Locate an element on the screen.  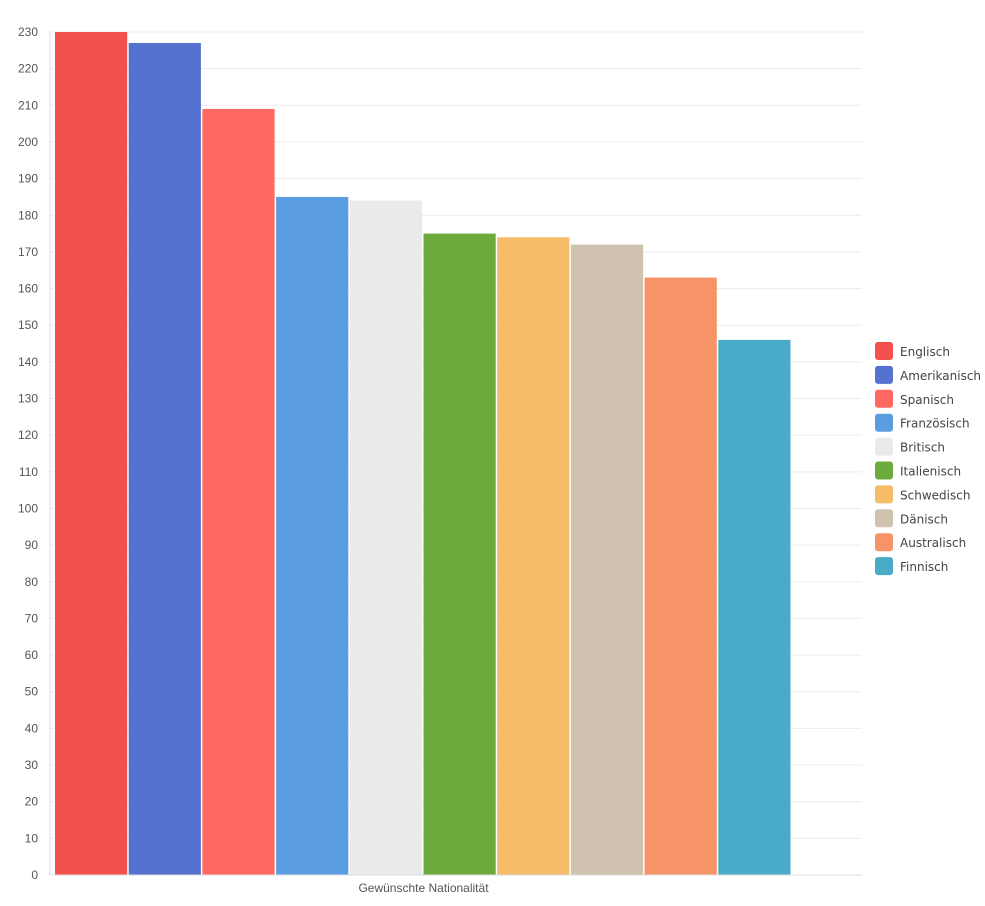
y-tick-label: 30 is located at coordinates (32, 765).